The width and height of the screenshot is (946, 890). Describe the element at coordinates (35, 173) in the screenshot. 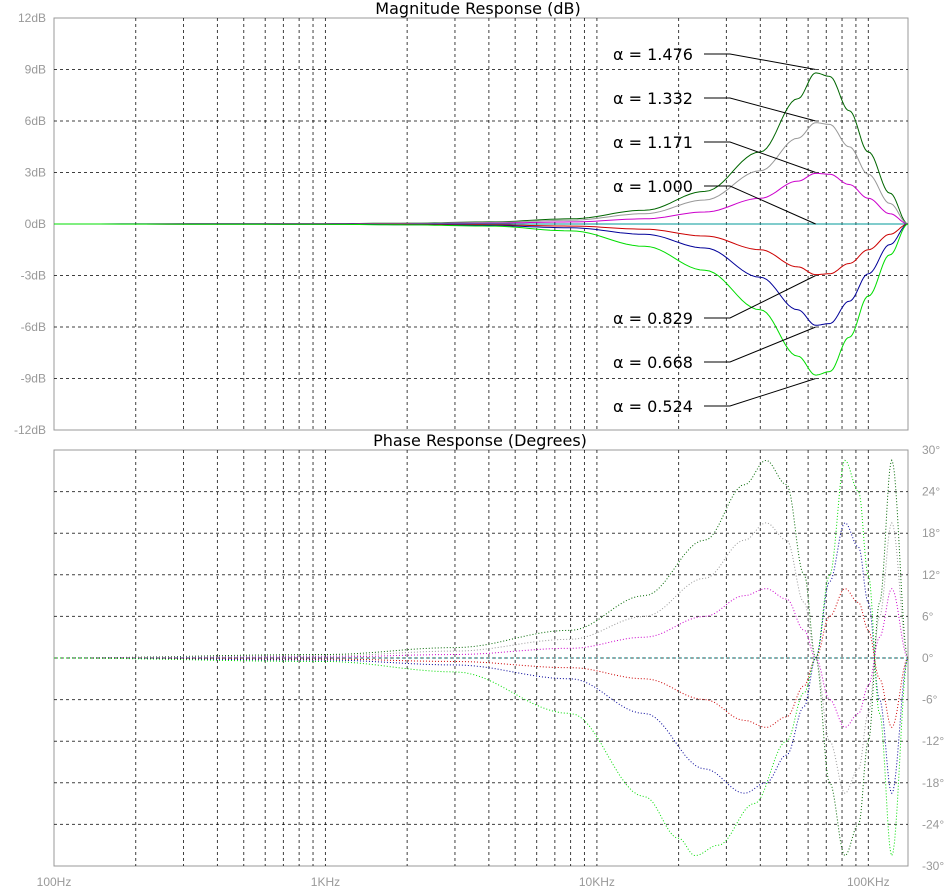

I see `mag-y-tick-label: 3dB` at that location.